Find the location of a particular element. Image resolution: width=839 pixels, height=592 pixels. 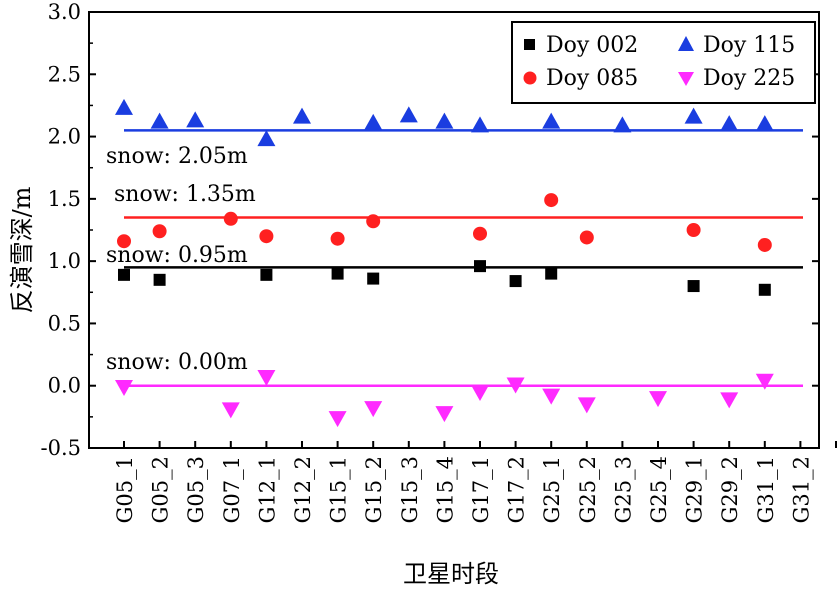

x-tick-label: G07_1 is located at coordinates (232, 489).